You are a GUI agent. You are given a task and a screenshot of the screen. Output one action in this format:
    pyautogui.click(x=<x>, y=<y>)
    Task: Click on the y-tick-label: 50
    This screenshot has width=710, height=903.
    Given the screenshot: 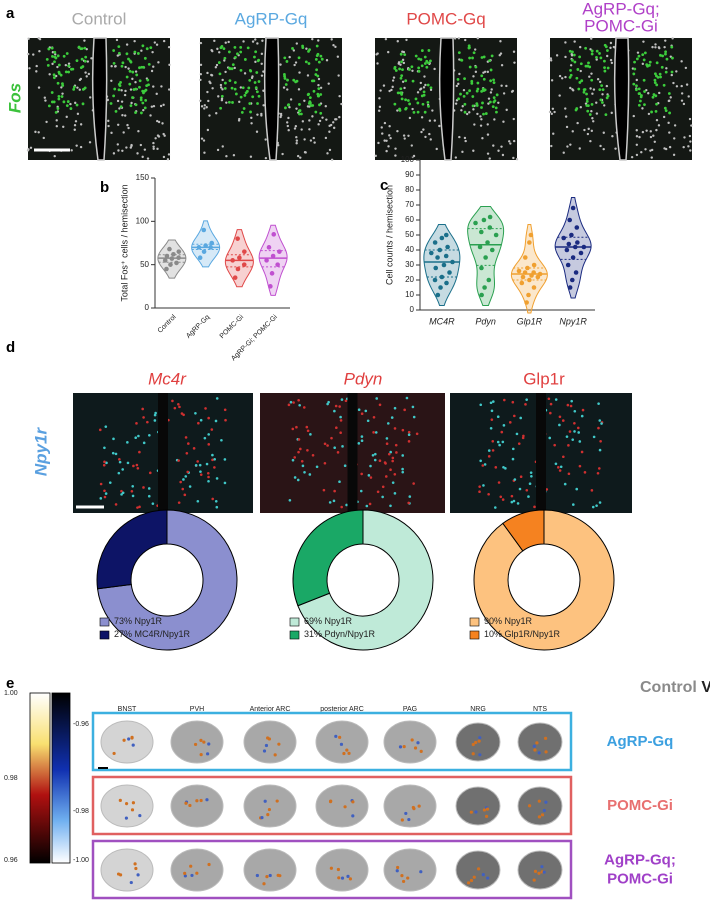 What is the action you would take?
    pyautogui.click(x=409, y=234)
    